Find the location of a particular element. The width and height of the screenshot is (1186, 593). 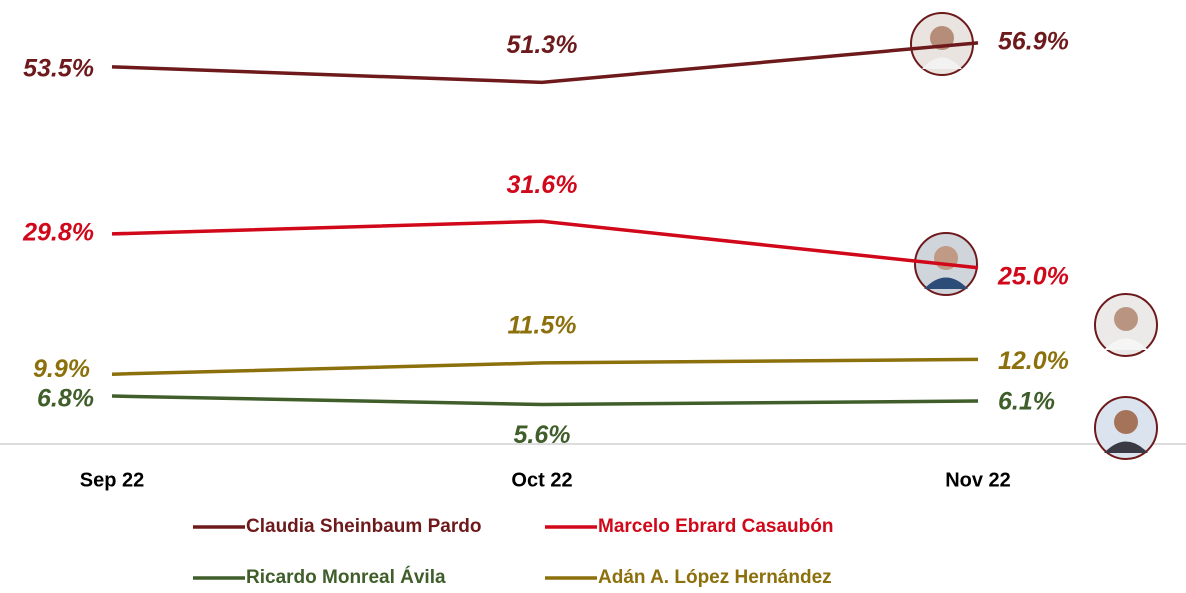

value-label: 6.8% is located at coordinates (65, 399).